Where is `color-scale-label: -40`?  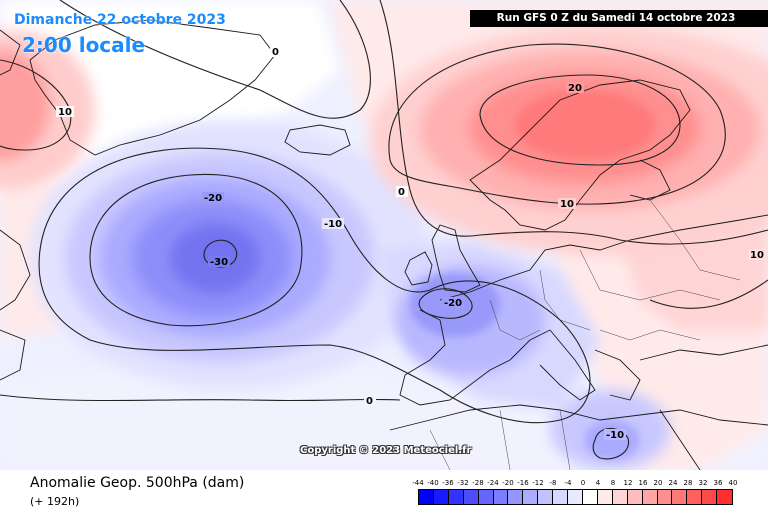 color-scale-label: -40 is located at coordinates (433, 483).